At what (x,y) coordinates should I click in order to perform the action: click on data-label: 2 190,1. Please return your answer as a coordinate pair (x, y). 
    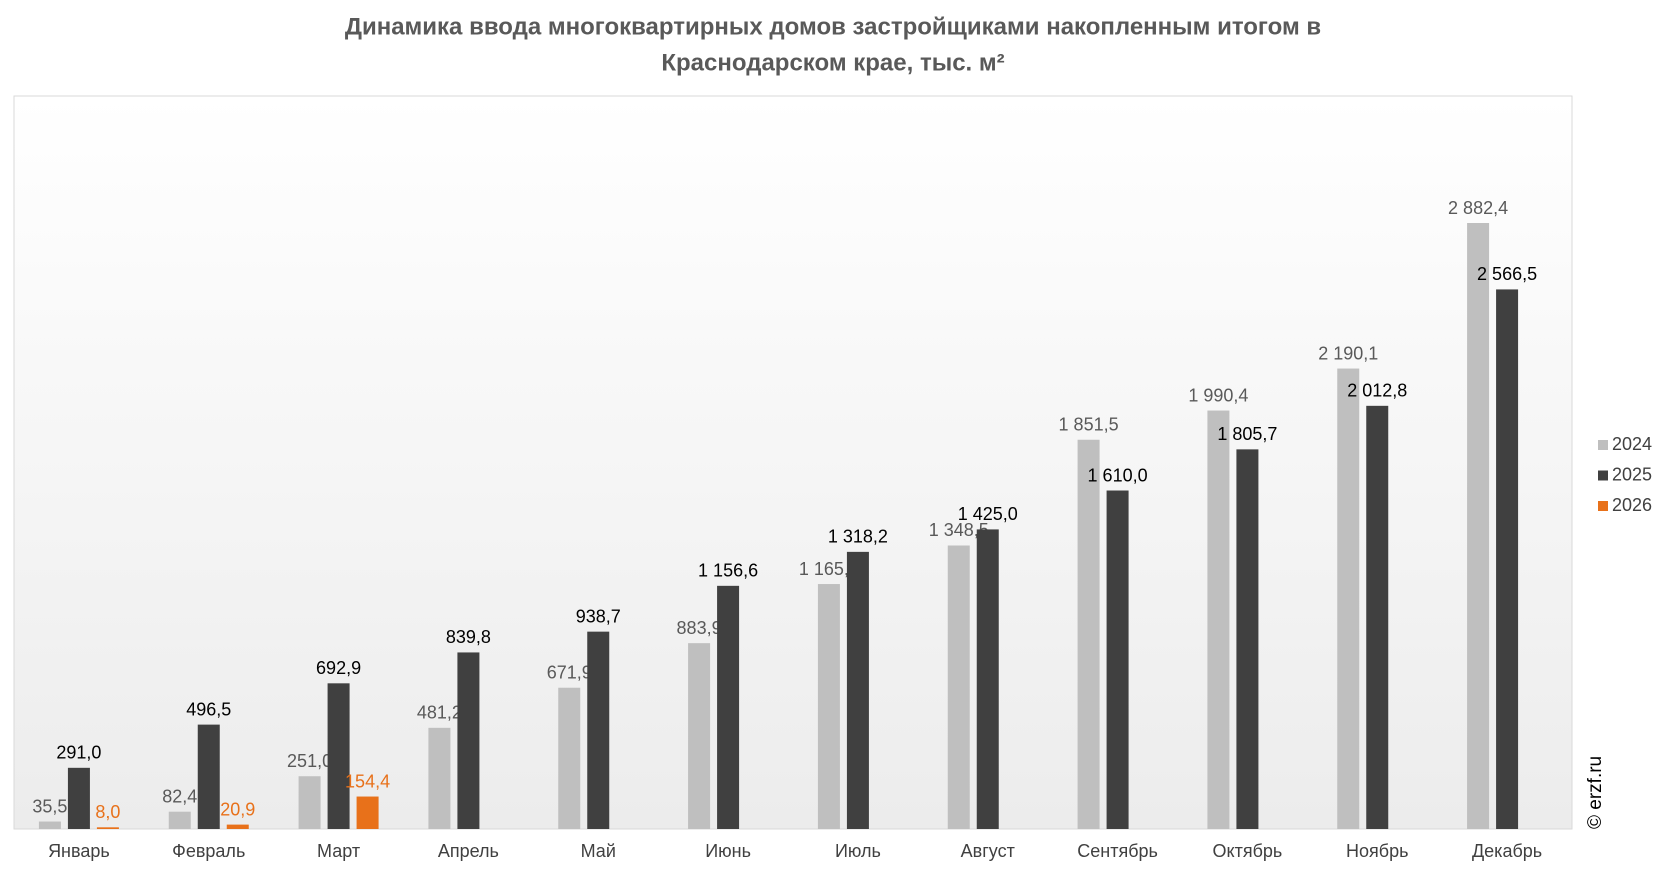
    Looking at the image, I should click on (1348, 353).